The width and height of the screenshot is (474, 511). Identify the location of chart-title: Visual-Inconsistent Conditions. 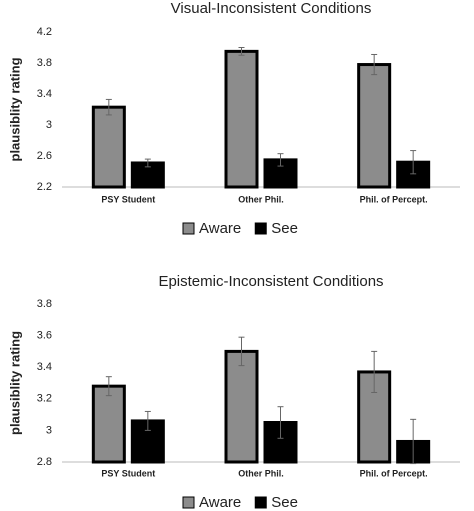
(271, 8).